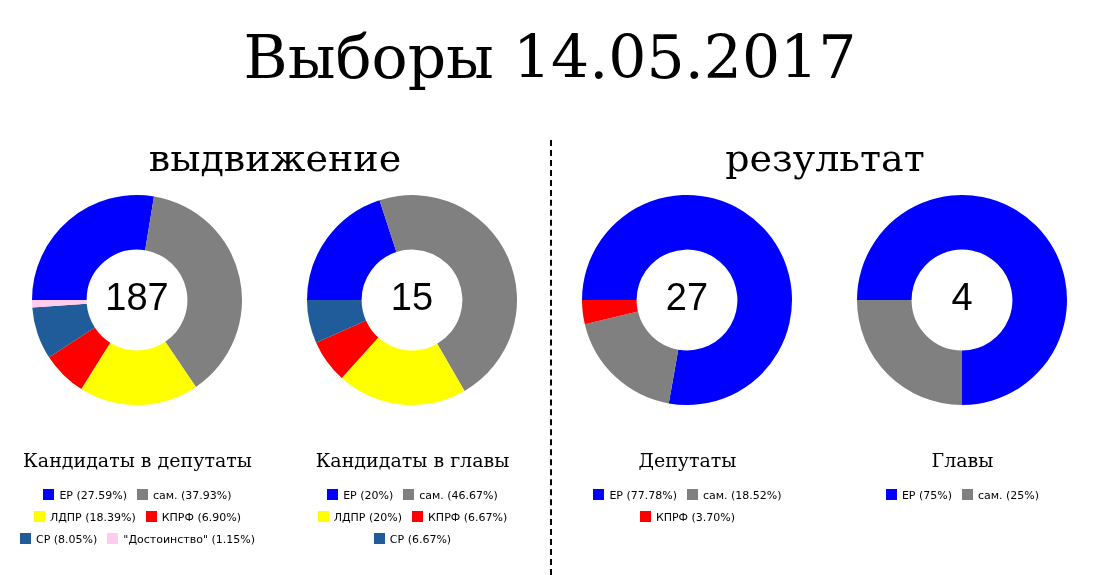 The height and width of the screenshot is (575, 1100). Describe the element at coordinates (962, 297) in the screenshot. I see `text: 4` at that location.